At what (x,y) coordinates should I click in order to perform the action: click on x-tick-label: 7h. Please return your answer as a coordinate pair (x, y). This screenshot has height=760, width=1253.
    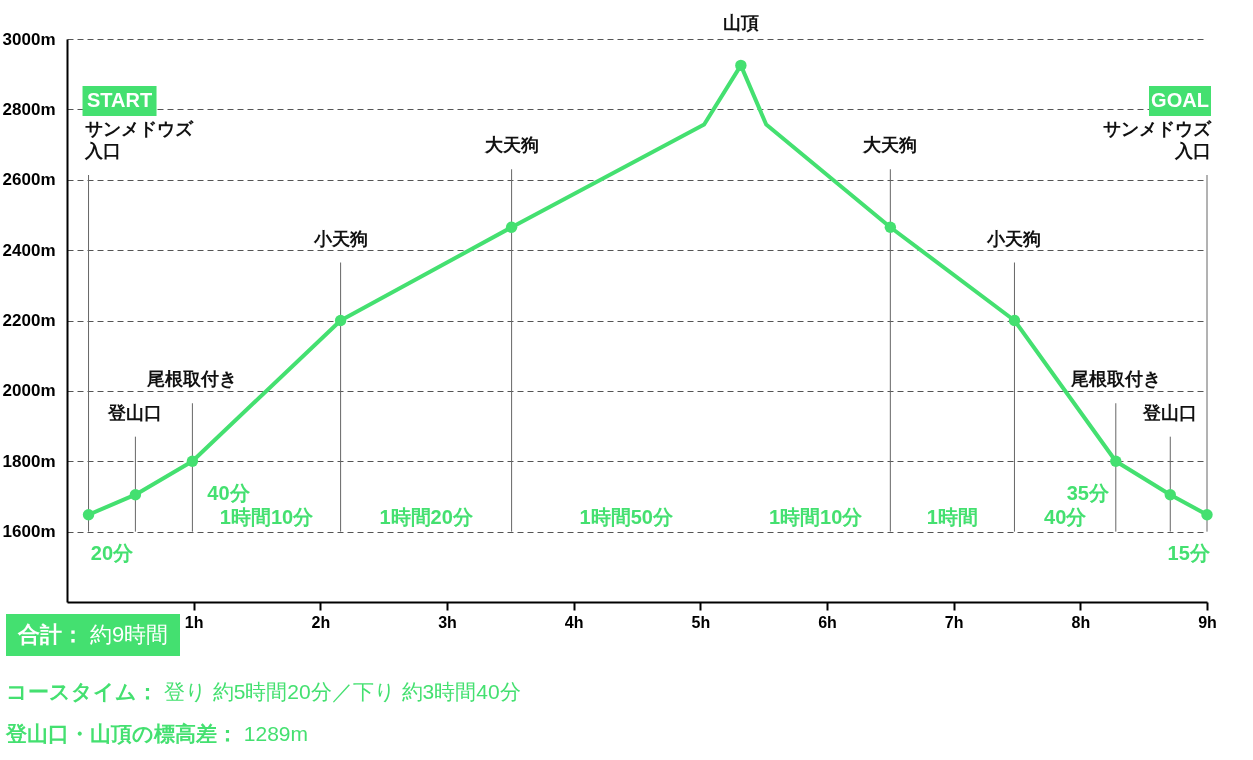
    Looking at the image, I should click on (954, 622).